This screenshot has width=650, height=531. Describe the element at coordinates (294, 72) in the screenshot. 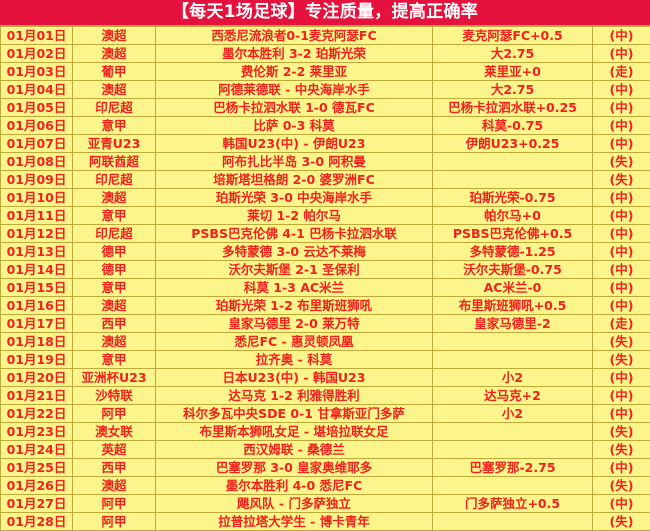

I see `cell-match: 费伦斯 2-2 莱里亚` at that location.